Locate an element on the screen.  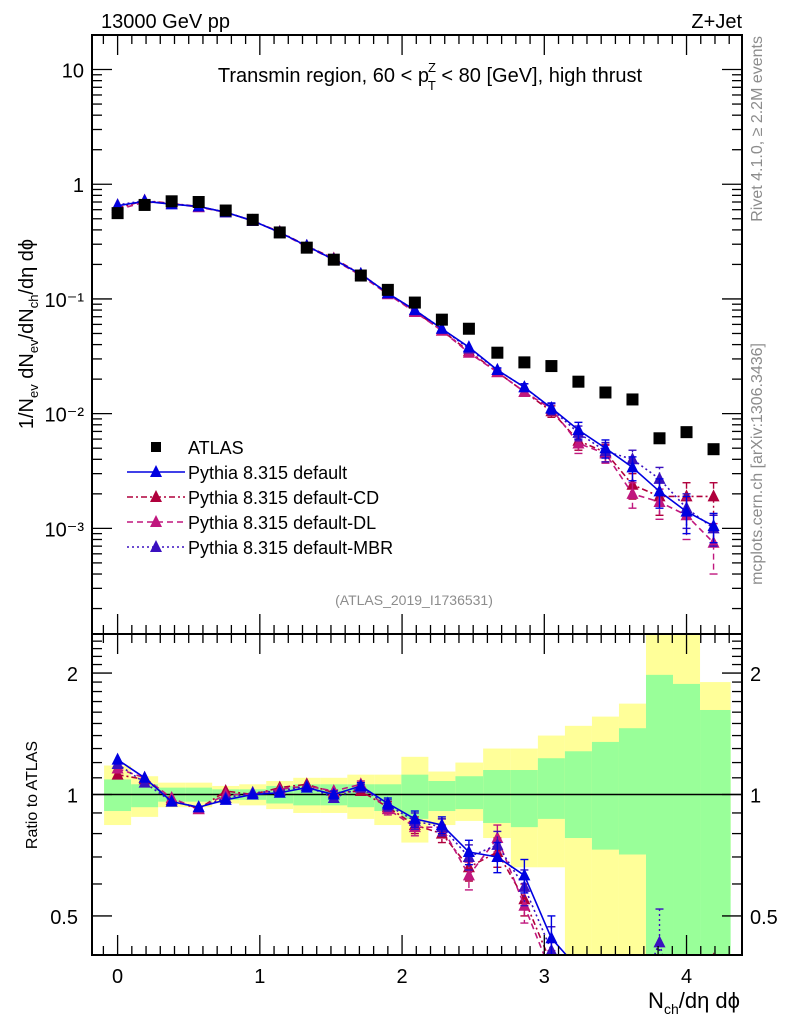
legend-marker-atlas is located at coordinates (156, 447).